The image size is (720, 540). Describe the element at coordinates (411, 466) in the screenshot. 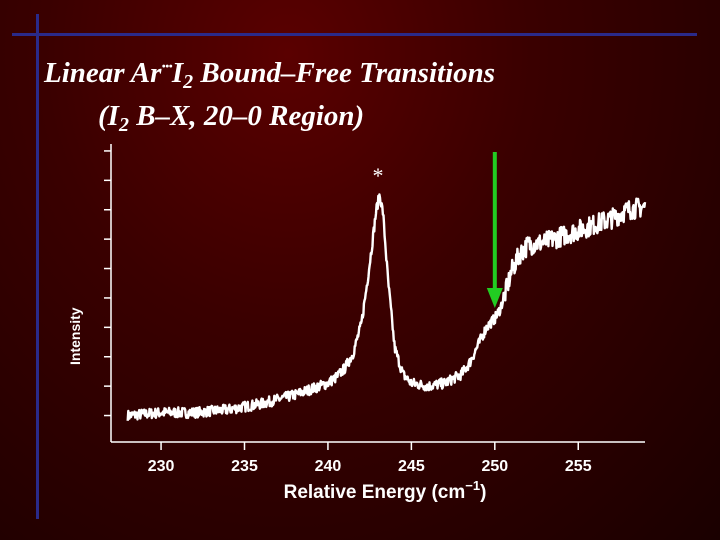

I see `x-tick-label: 245` at that location.